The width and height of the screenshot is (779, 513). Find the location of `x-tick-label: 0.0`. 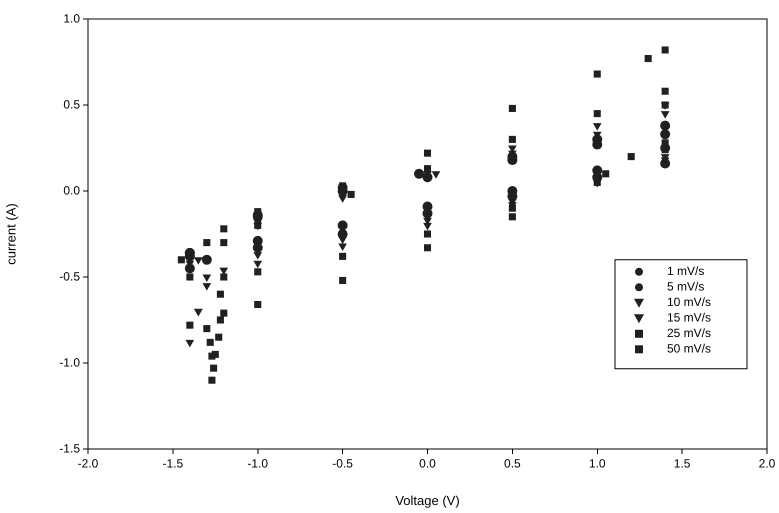

x-tick-label: 0.0 is located at coordinates (427, 463).